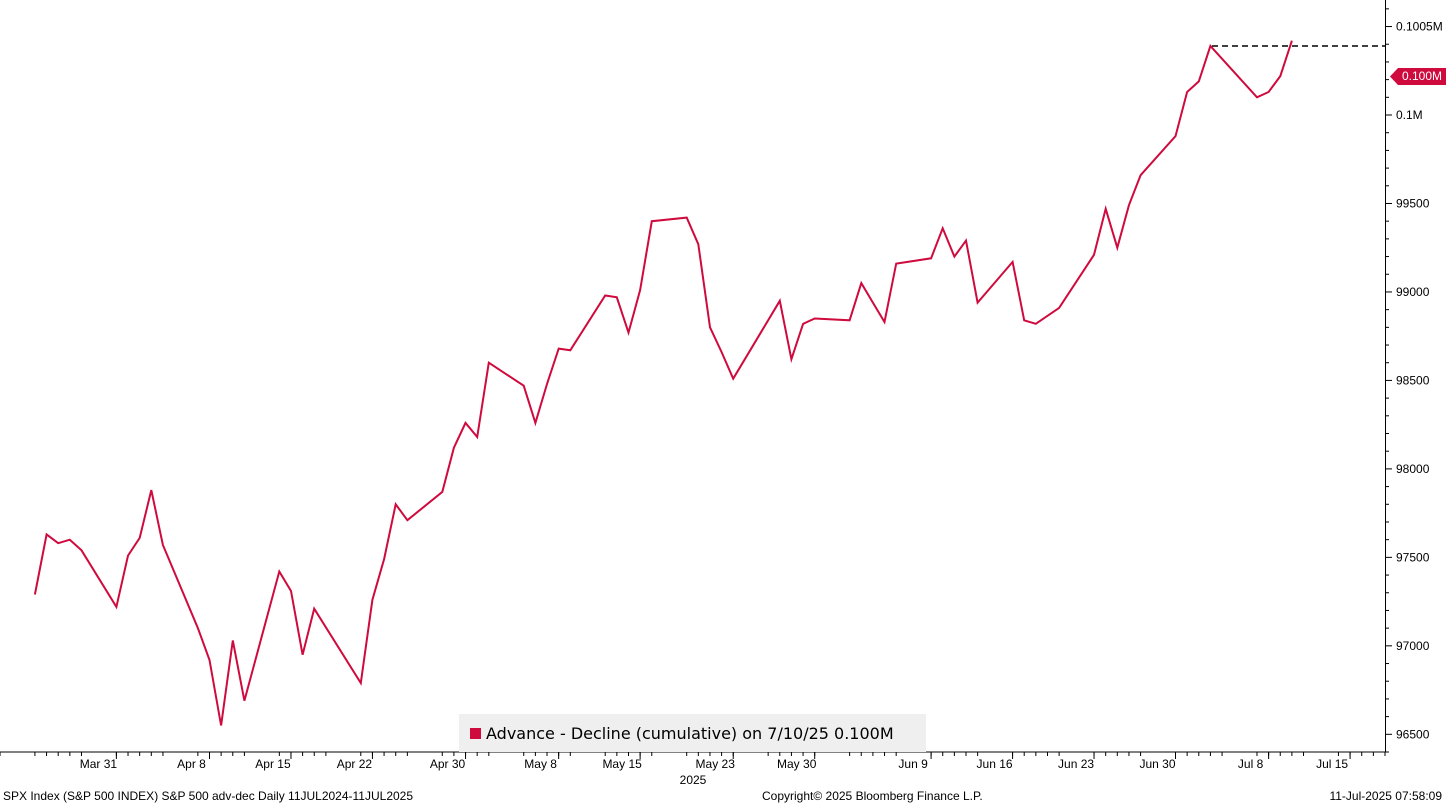 This screenshot has height=805, width=1446. What do you see at coordinates (1413, 734) in the screenshot?
I see `y-tick-label: 96500` at bounding box center [1413, 734].